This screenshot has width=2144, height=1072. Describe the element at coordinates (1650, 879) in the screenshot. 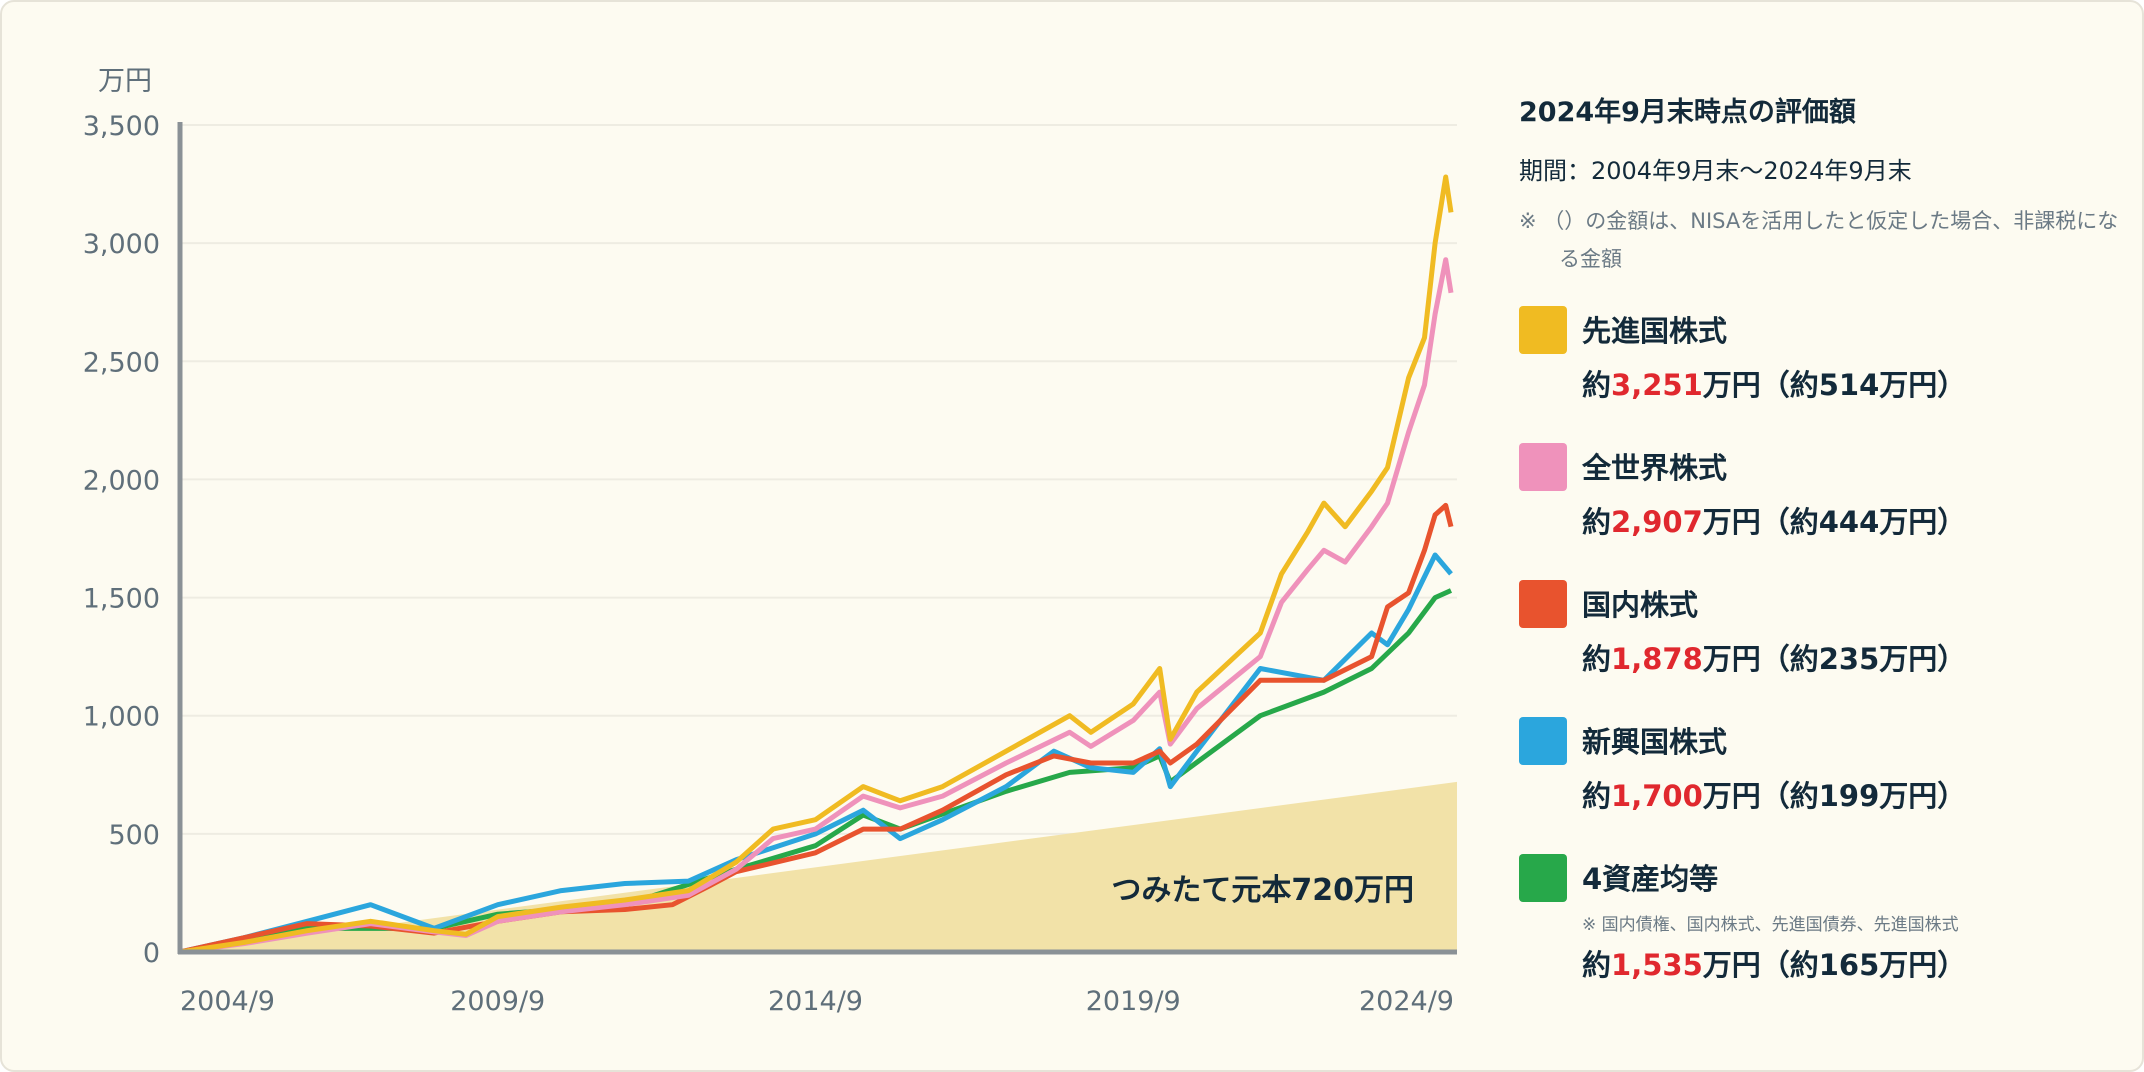

I see `legend-name: 4資産均等` at that location.